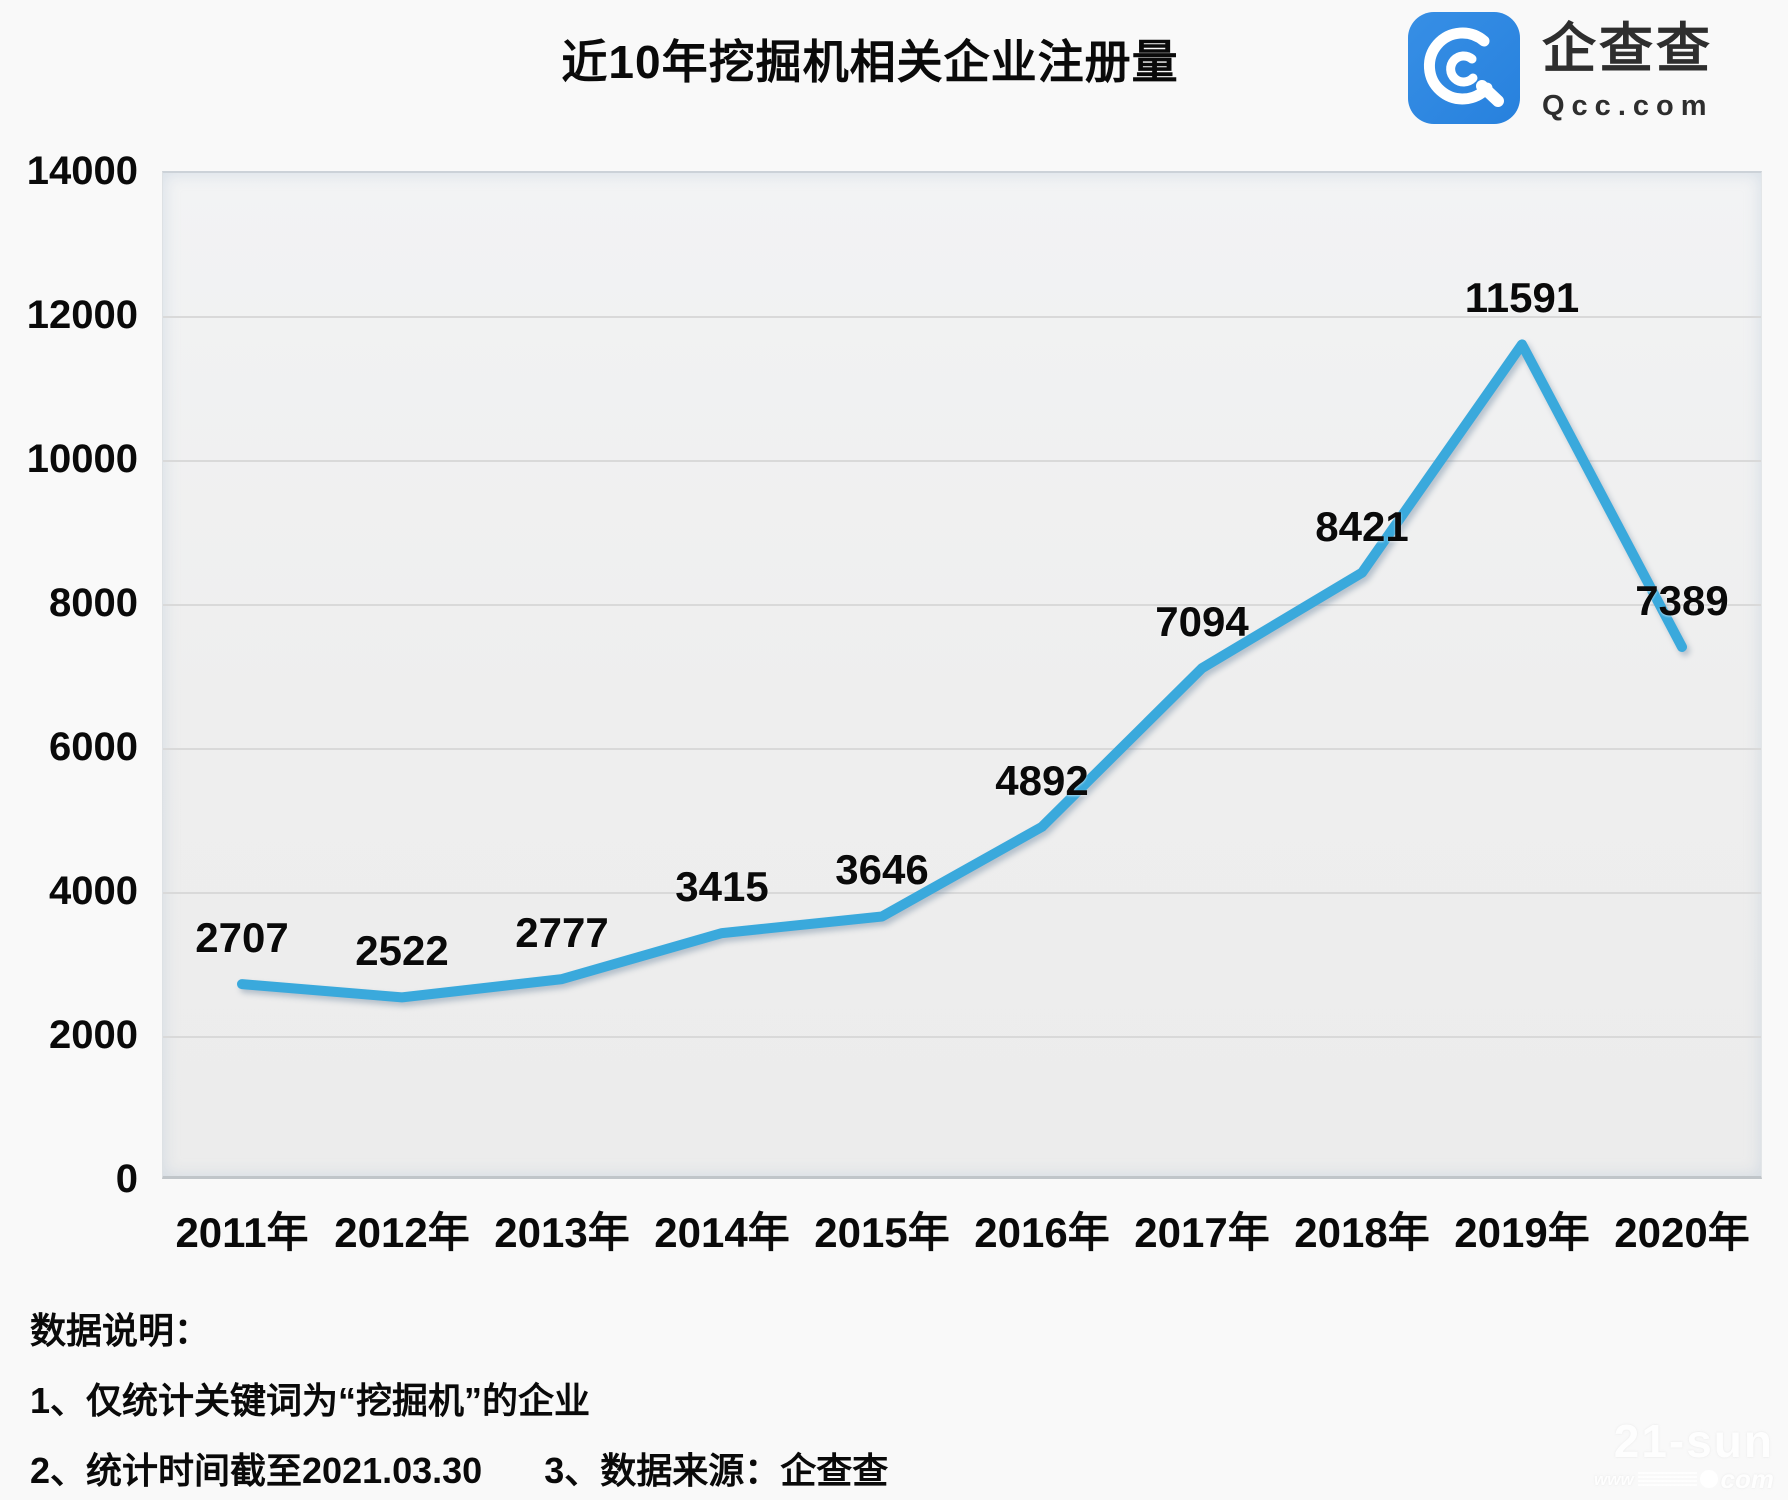 The width and height of the screenshot is (1788, 1500). I want to click on y-tick-label: 12000, so click(82, 315).